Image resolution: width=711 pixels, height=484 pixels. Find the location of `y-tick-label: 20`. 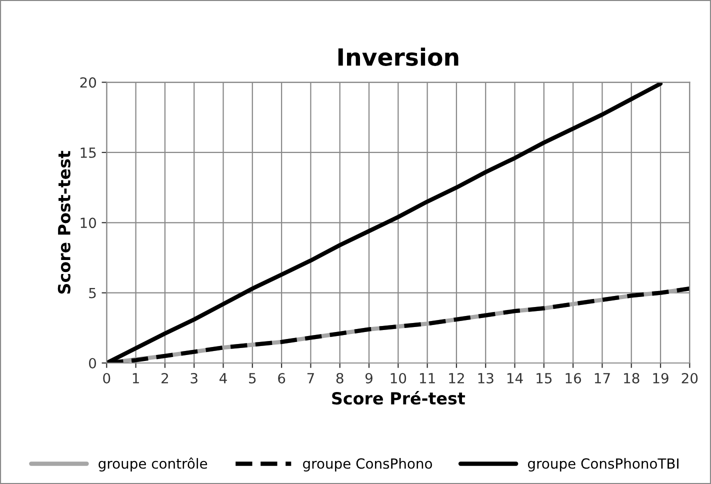

y-tick-label: 20 is located at coordinates (88, 82).